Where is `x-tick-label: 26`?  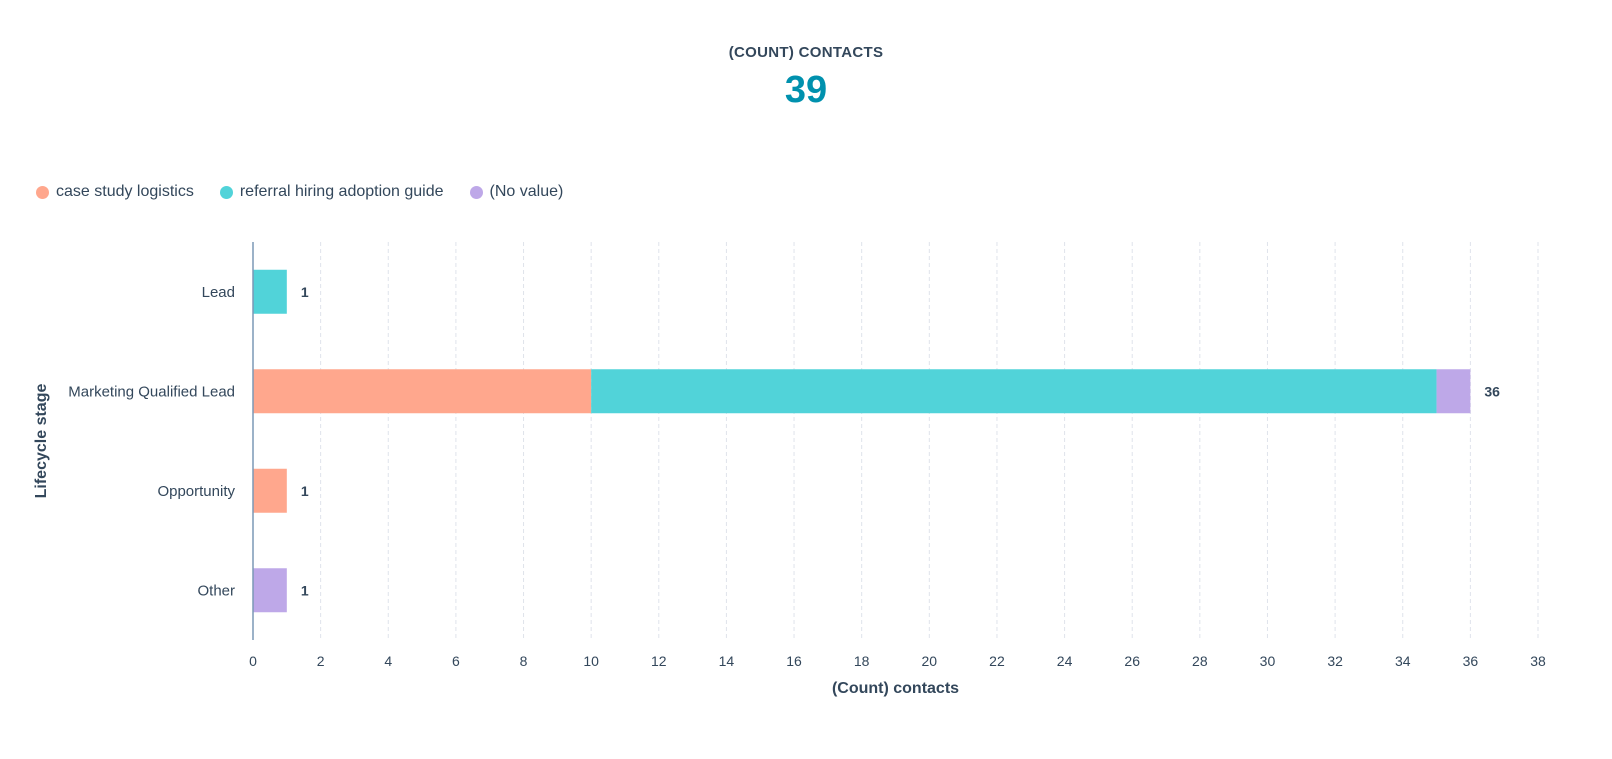
x-tick-label: 26 is located at coordinates (1132, 661).